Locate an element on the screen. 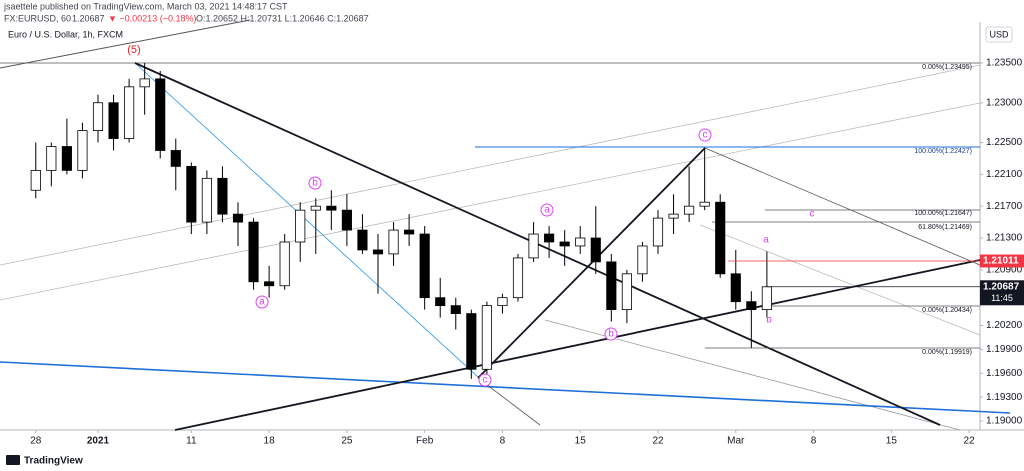  fib-label: 0.00%(1.23495) is located at coordinates (947, 67).